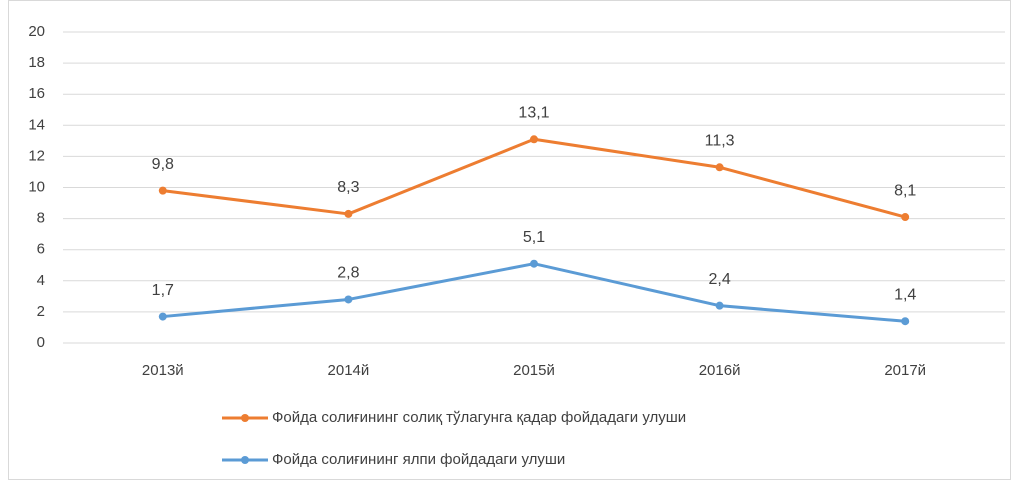 This screenshot has width=1012, height=481. Describe the element at coordinates (163, 290) in the screenshot. I see `data-label: 1,7` at that location.